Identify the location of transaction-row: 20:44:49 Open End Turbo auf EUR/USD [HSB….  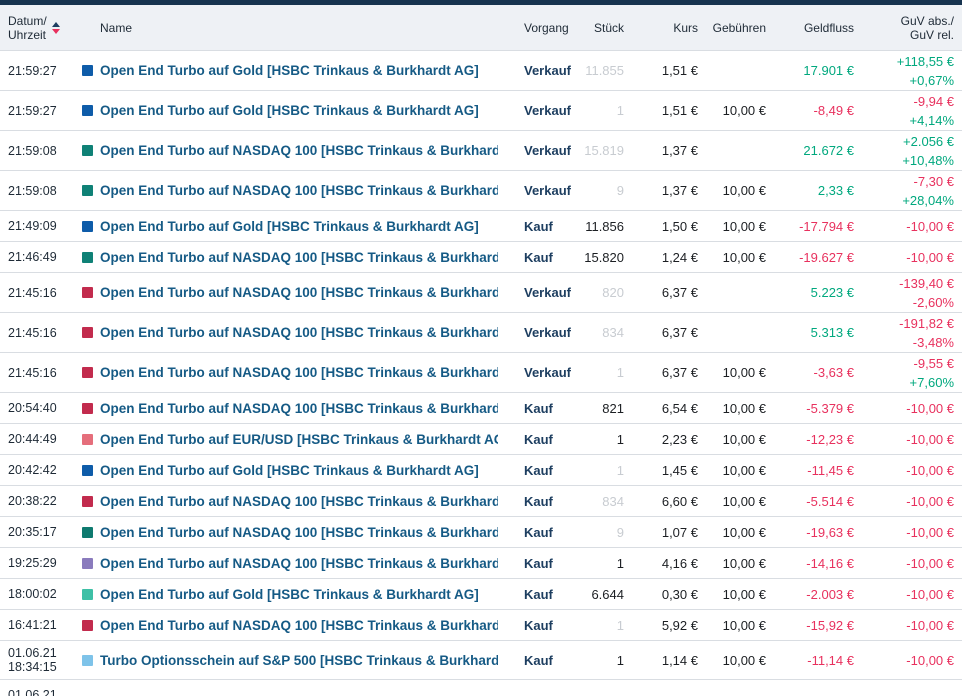
(481, 439).